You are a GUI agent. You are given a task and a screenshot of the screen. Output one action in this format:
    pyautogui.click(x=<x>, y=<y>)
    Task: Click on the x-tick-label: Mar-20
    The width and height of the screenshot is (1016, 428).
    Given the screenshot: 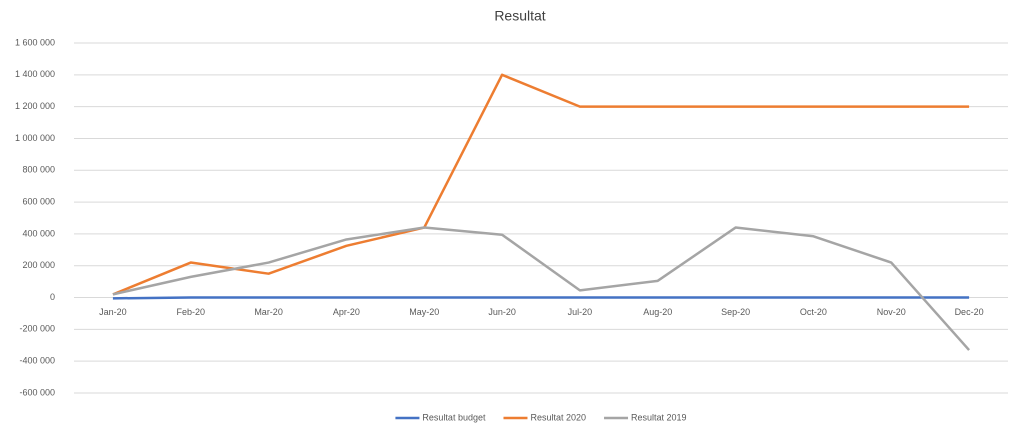 What is the action you would take?
    pyautogui.click(x=268, y=312)
    